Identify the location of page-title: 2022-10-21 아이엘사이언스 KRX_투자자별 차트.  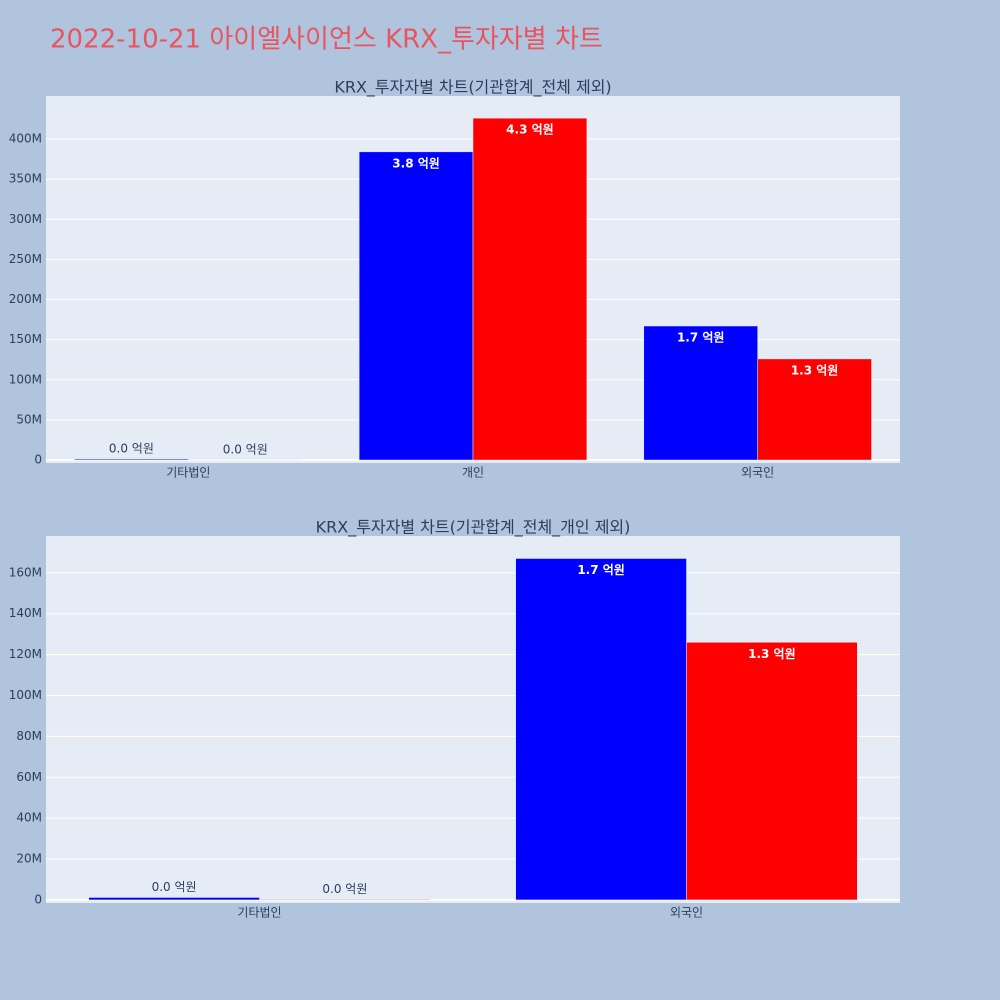
(326, 40).